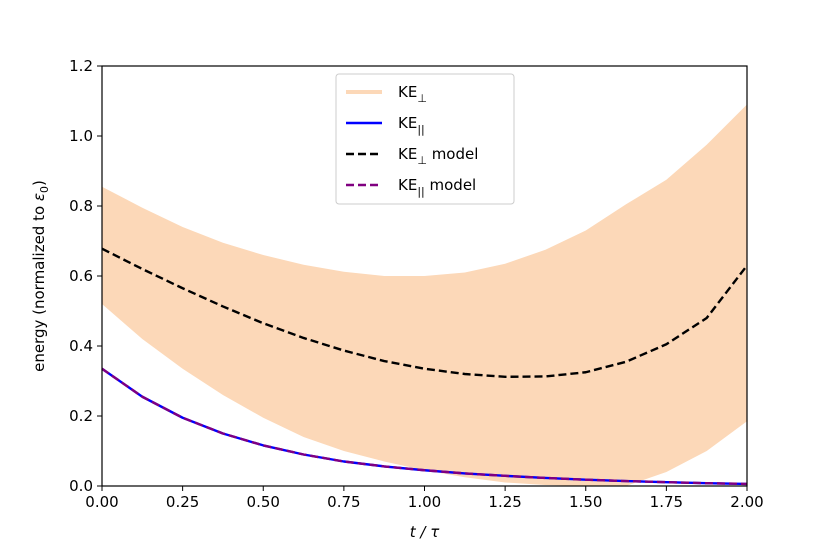 The image size is (830, 554). I want to click on y-tick-label: 0.6, so click(81, 276).